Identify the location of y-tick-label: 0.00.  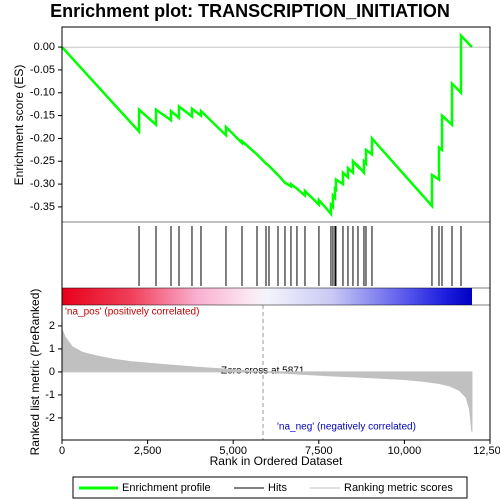
(44, 47).